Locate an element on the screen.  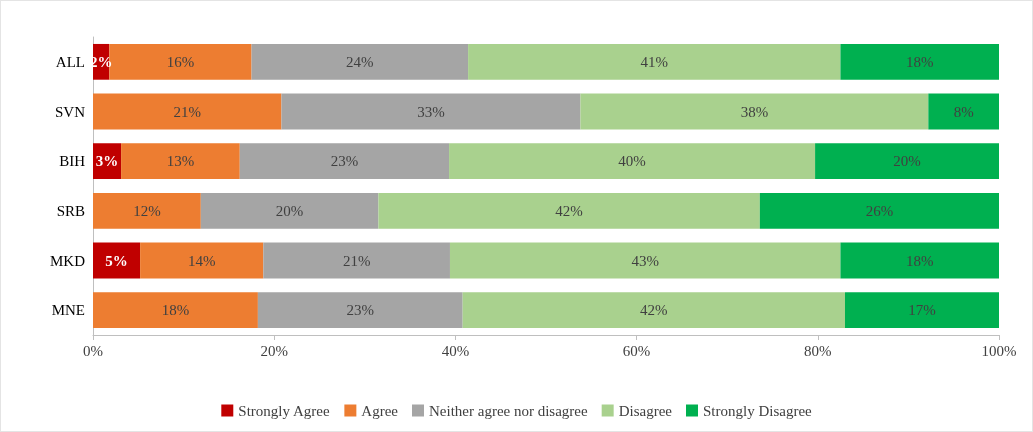
data-label: 40% is located at coordinates (632, 161).